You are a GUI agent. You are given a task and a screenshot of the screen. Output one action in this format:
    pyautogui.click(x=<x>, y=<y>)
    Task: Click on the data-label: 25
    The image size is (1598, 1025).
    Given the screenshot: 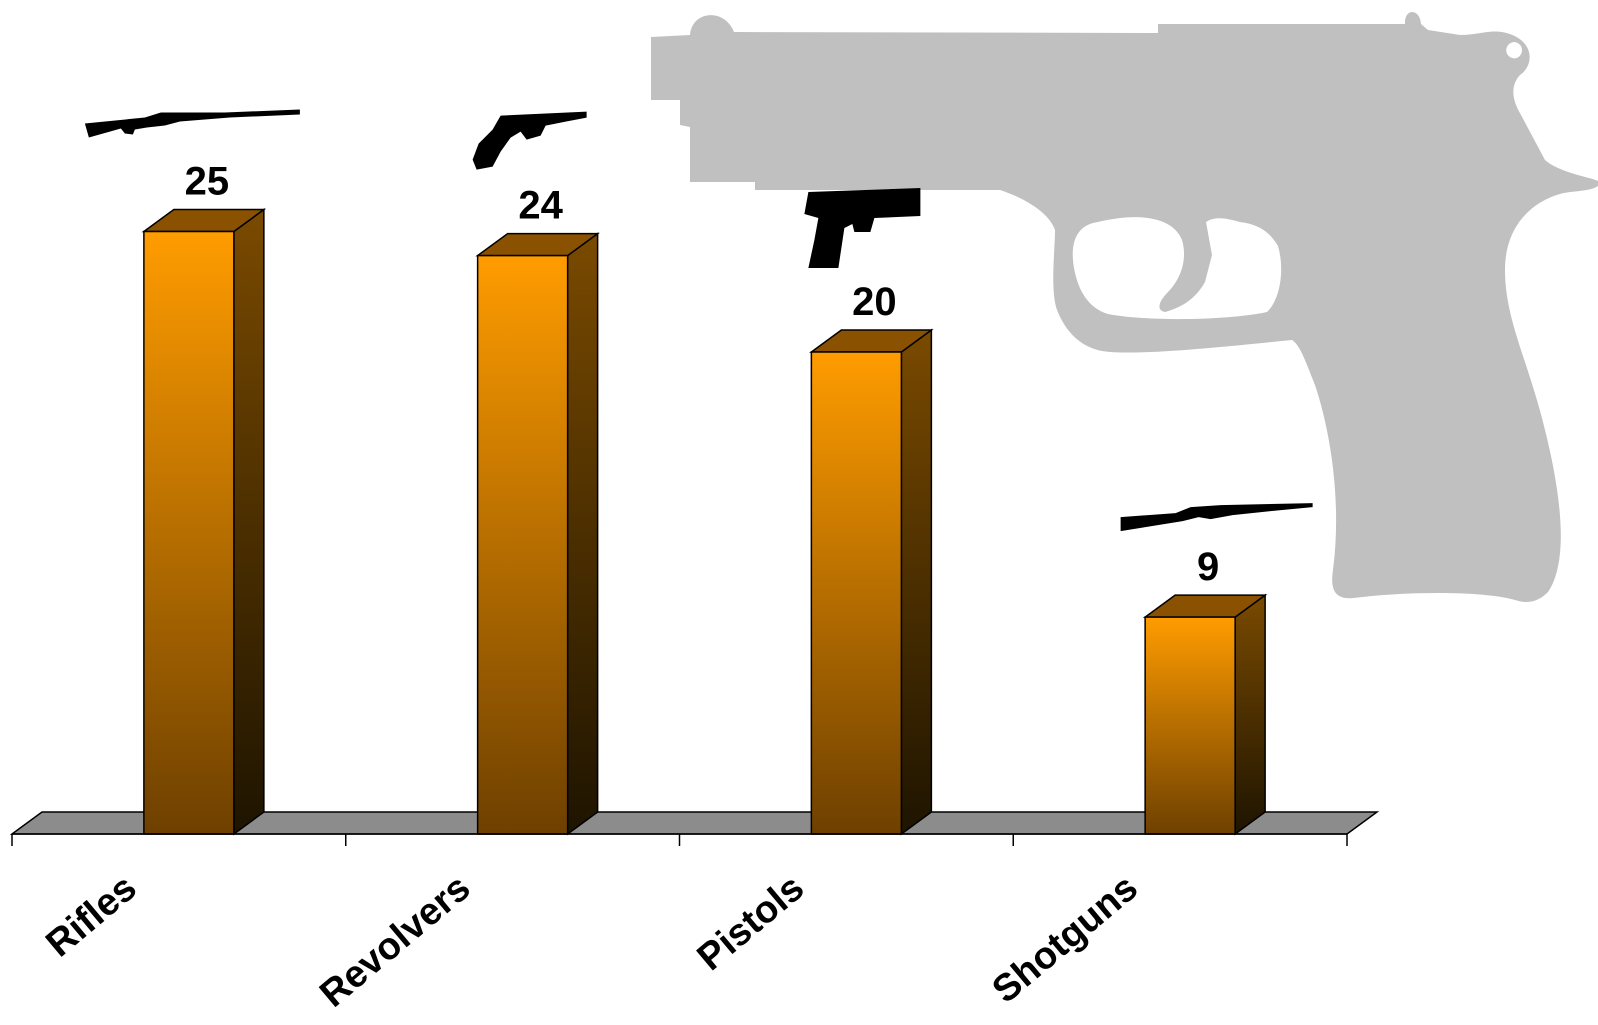 What is the action you would take?
    pyautogui.click(x=207, y=182)
    